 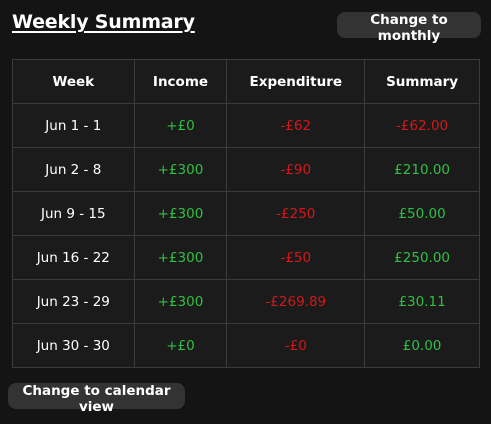 I want to click on summary-cell: £0.00, so click(x=422, y=345).